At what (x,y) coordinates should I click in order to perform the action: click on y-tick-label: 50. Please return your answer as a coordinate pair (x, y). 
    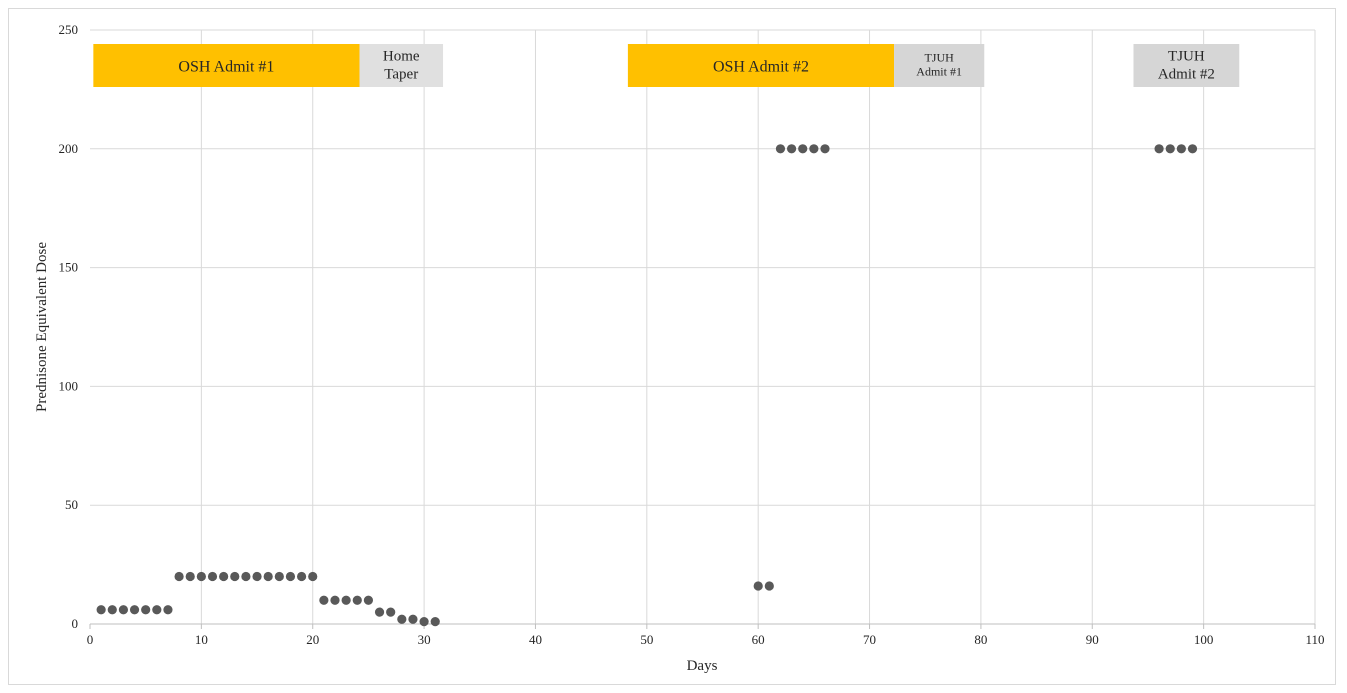
    Looking at the image, I should click on (71, 504).